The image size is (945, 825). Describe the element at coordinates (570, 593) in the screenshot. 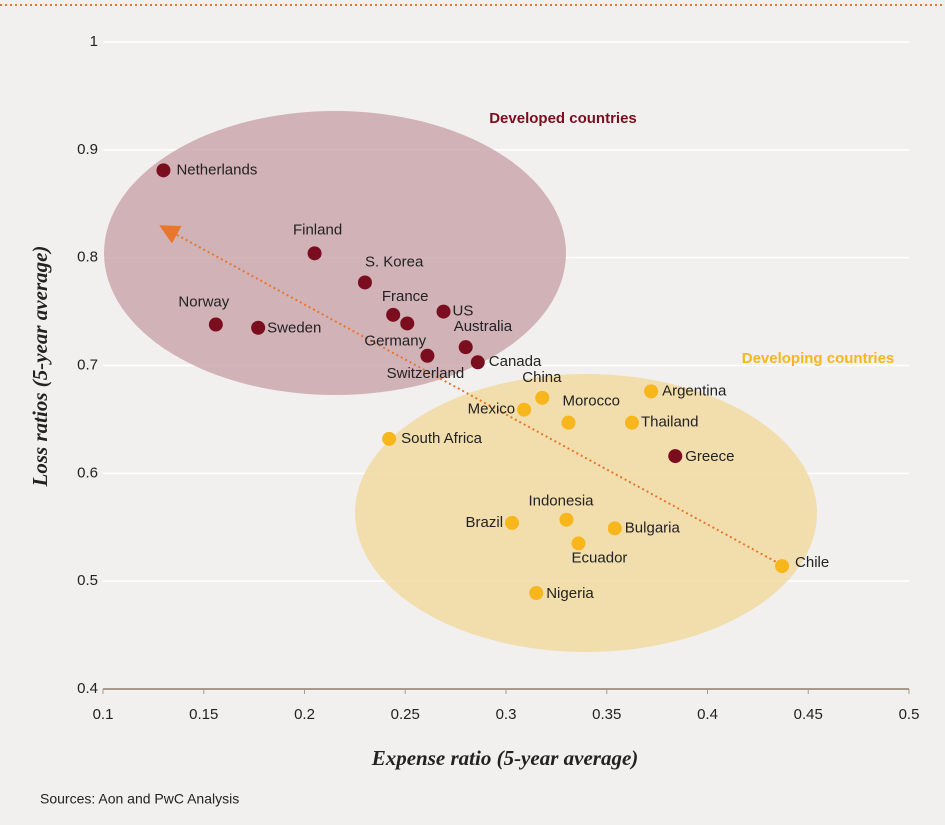

I see `point-label: Nigeria` at that location.